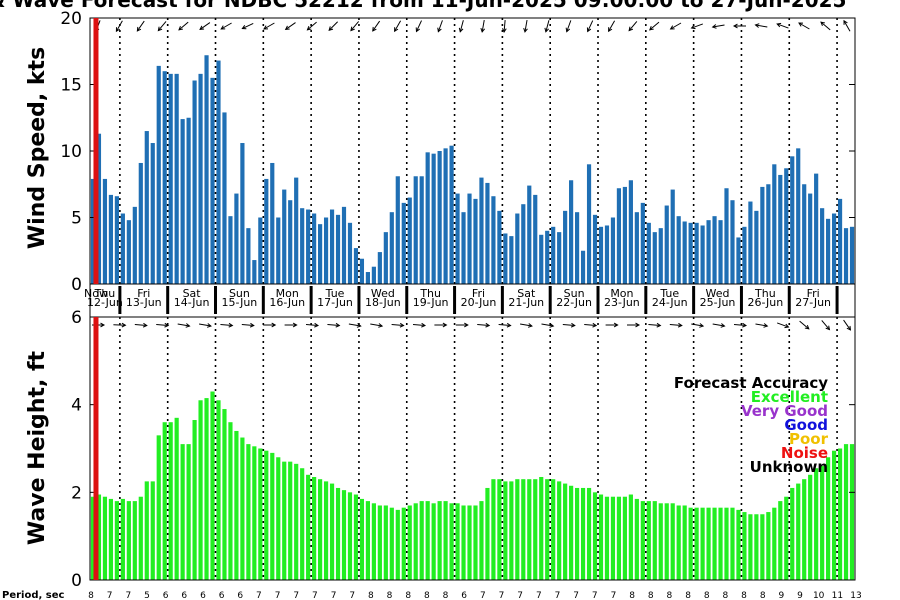 This screenshot has height=600, width=900. Describe the element at coordinates (765, 302) in the screenshot. I see `day-date-label: 26-Jun` at that location.